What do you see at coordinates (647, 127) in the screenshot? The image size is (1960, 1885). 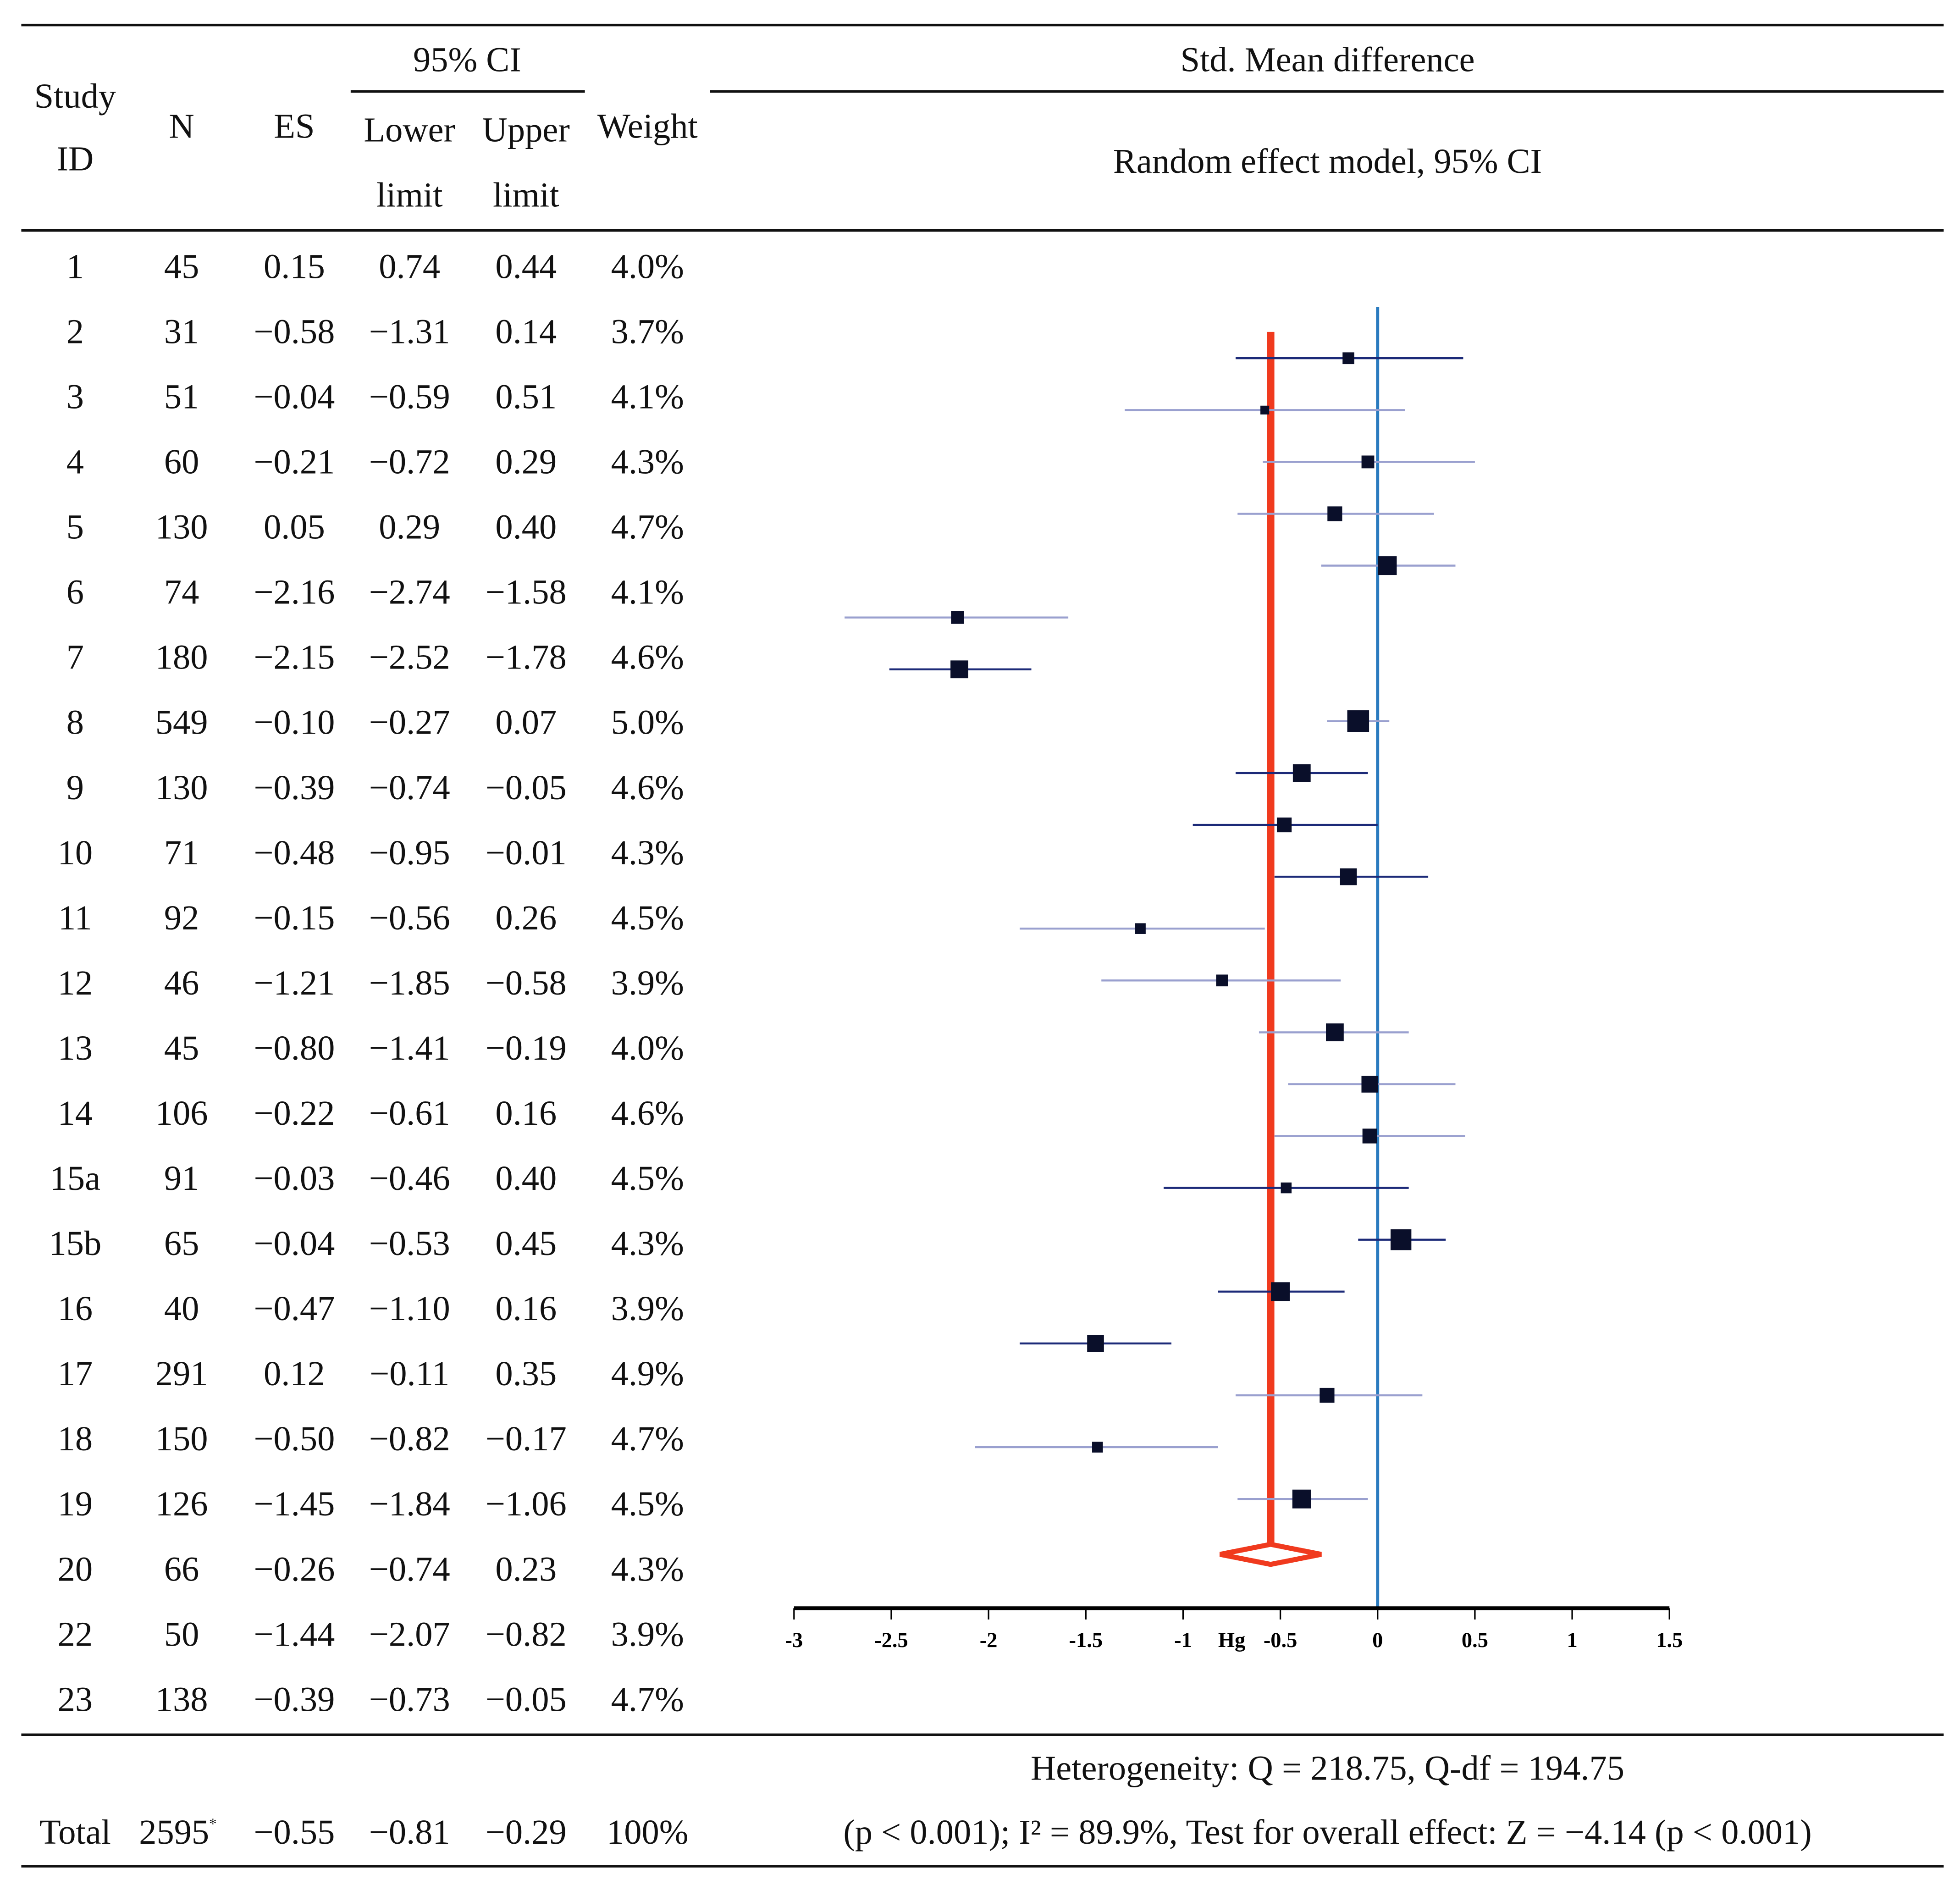 I see `header-weight: Weight` at bounding box center [647, 127].